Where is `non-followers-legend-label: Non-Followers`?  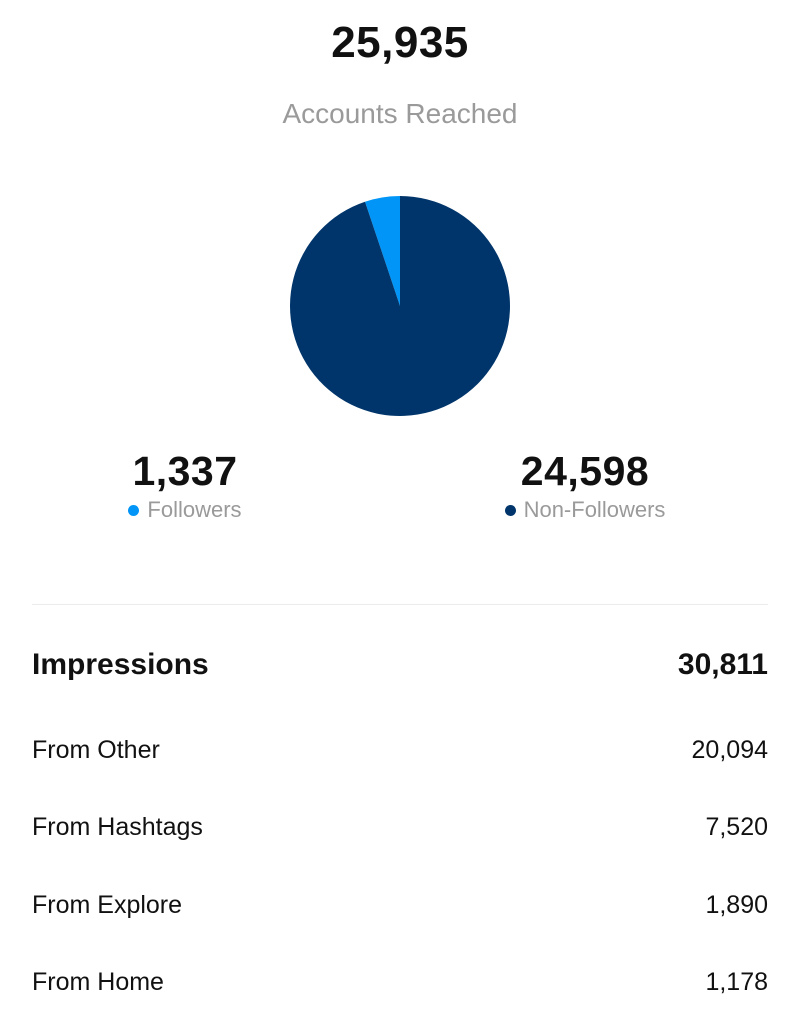 non-followers-legend-label: Non-Followers is located at coordinates (594, 509).